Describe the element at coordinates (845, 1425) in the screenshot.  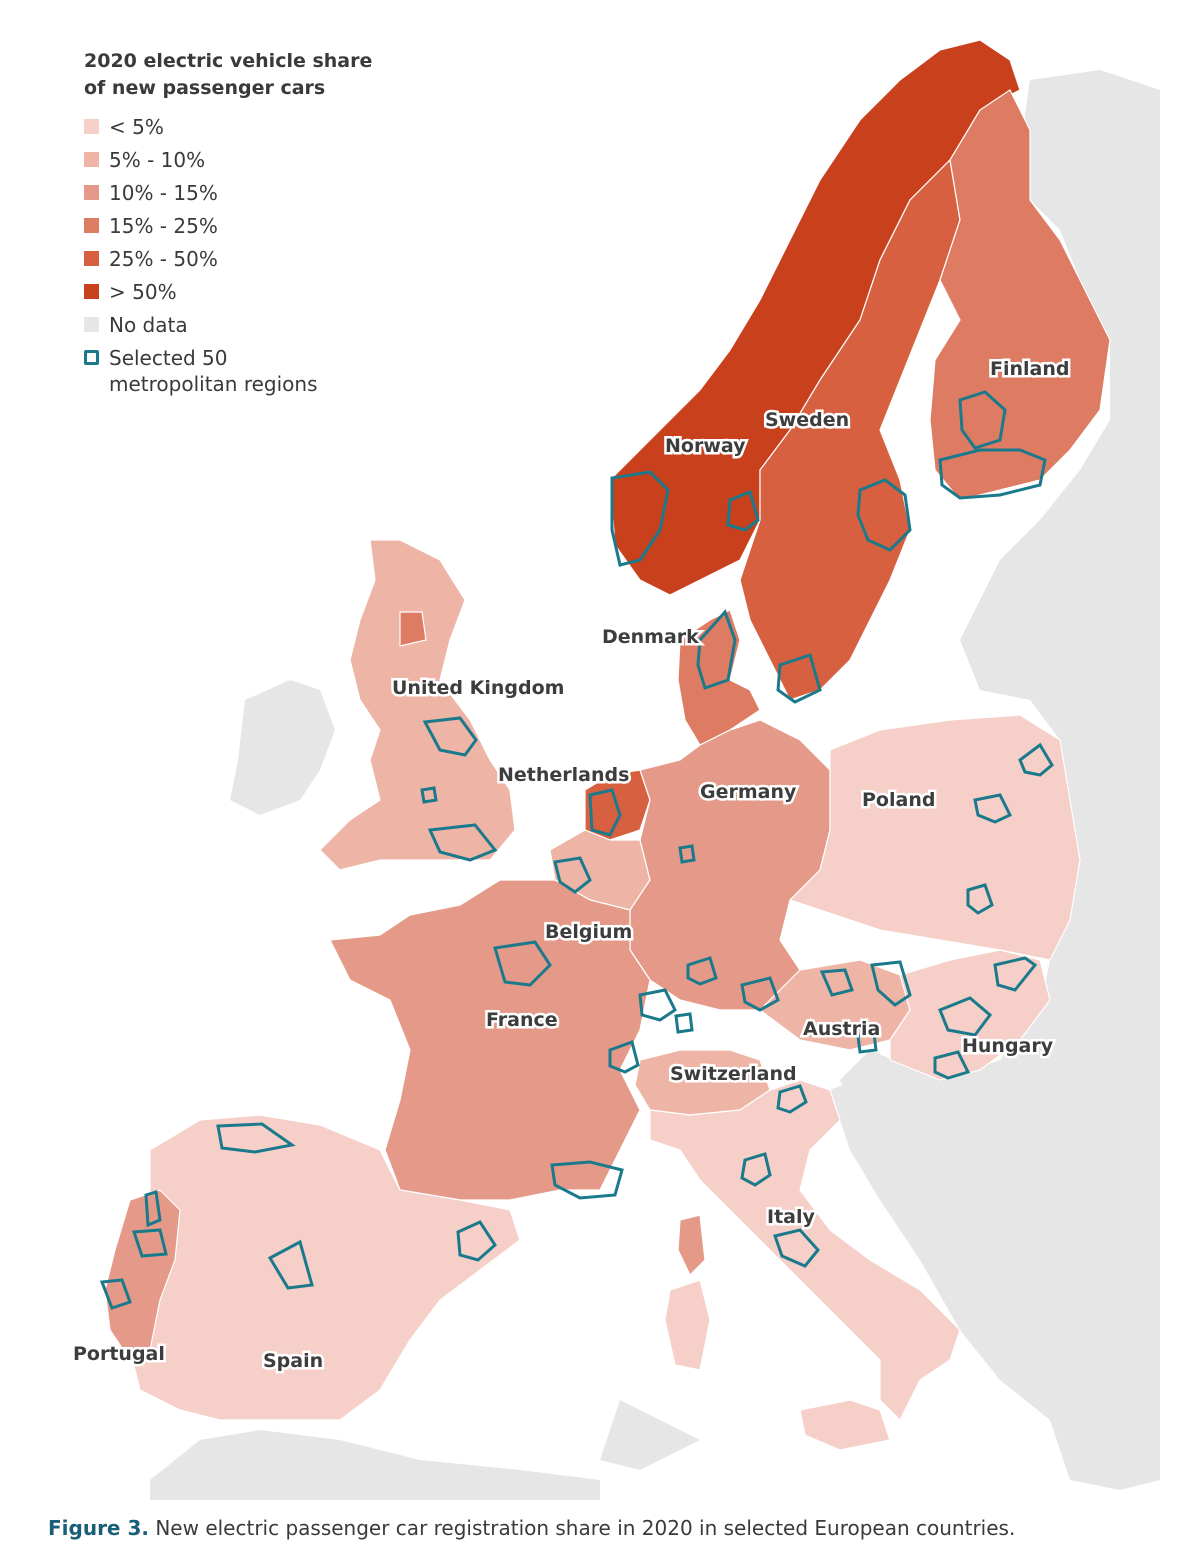
I see `region-sicily` at that location.